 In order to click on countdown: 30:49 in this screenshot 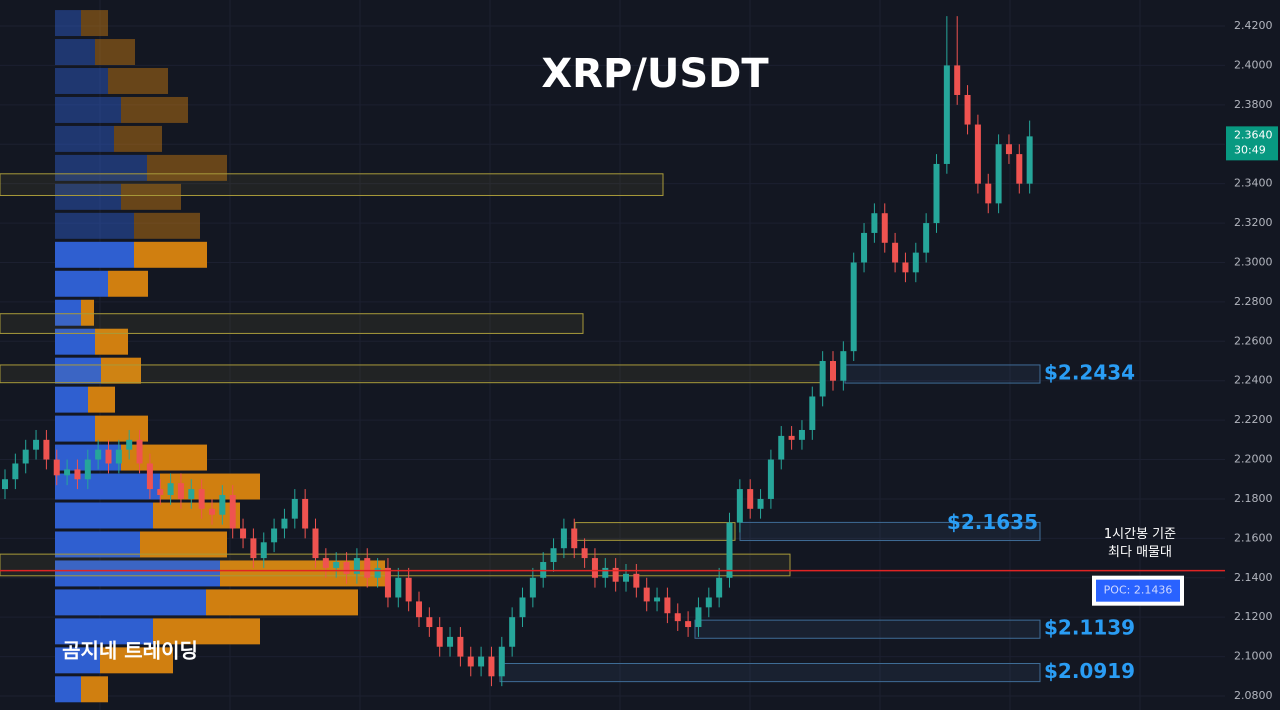, I will do `click(1250, 149)`.